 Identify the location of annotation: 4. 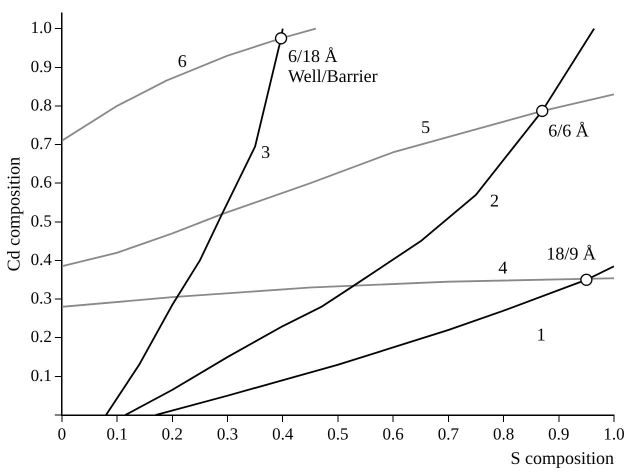
(503, 267).